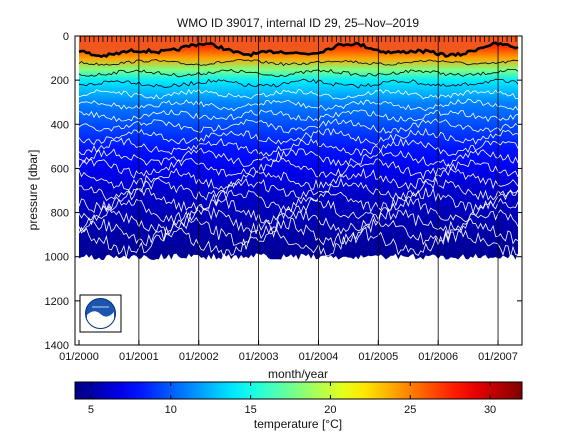  What do you see at coordinates (298, 50) in the screenshot?
I see `thermocline-band` at bounding box center [298, 50].